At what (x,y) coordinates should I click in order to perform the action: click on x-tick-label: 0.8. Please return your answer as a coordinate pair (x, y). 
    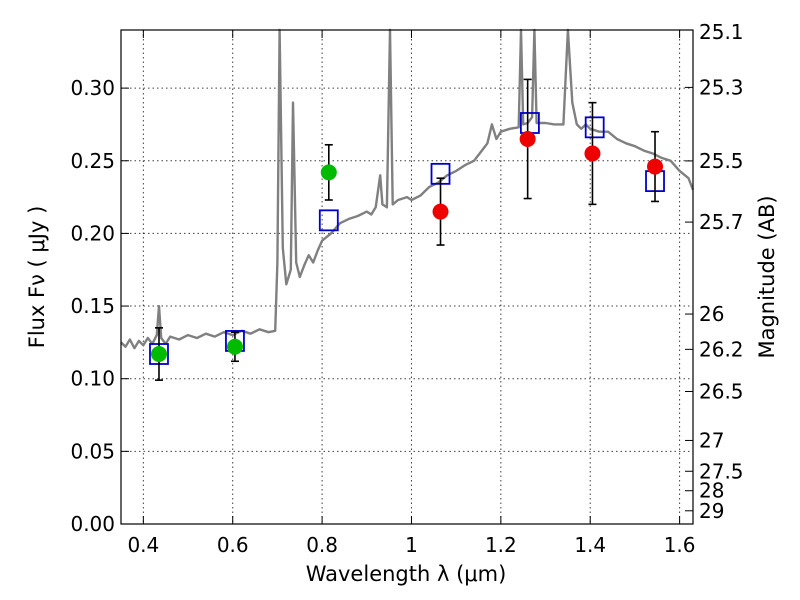
    Looking at the image, I should click on (322, 545).